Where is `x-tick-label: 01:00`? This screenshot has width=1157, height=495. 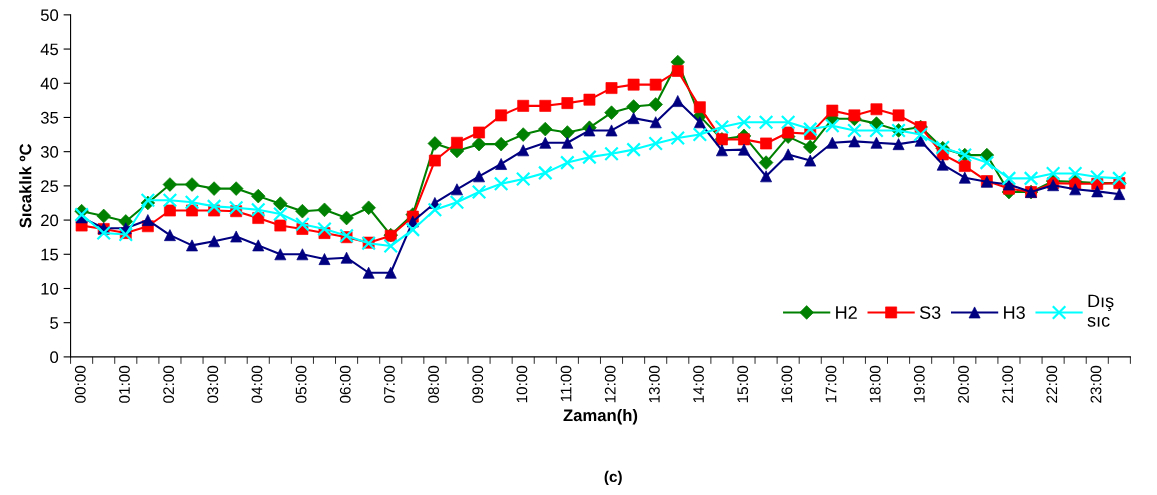 x-tick-label: 01:00 is located at coordinates (124, 384).